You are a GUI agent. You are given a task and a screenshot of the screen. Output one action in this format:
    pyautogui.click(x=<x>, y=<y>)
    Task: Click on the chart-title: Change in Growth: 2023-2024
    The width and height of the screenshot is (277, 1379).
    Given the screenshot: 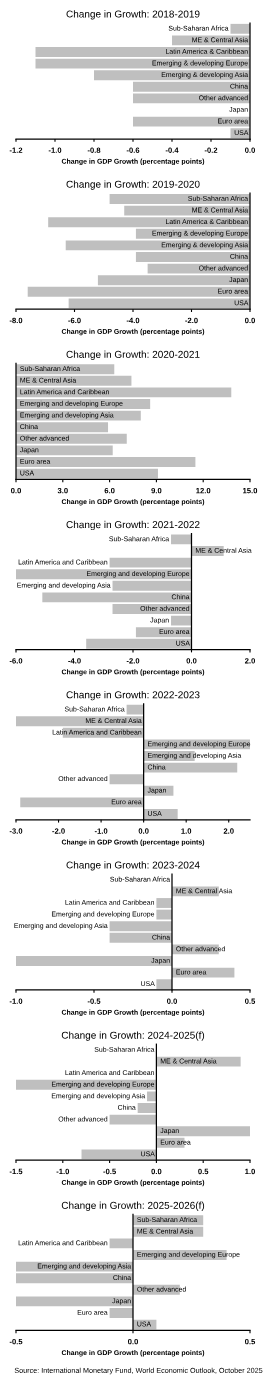 What is the action you would take?
    pyautogui.click(x=133, y=866)
    